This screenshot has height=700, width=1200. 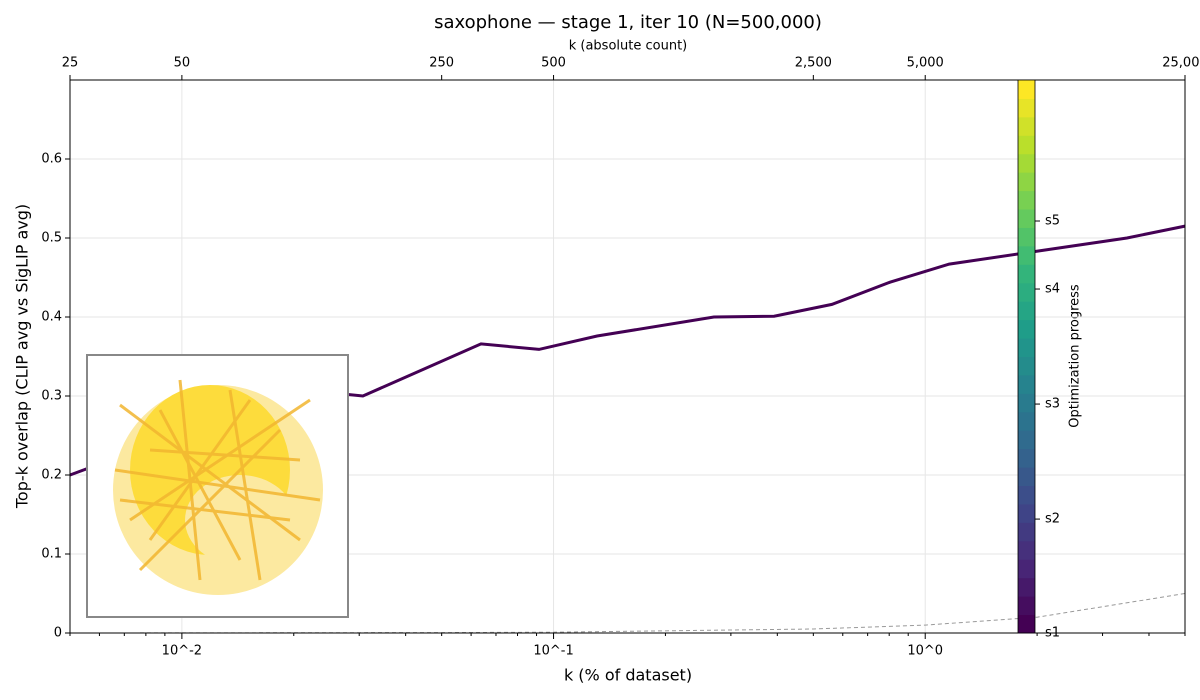 I want to click on colorbar-label: Optimization progress, so click(x=1075, y=356).